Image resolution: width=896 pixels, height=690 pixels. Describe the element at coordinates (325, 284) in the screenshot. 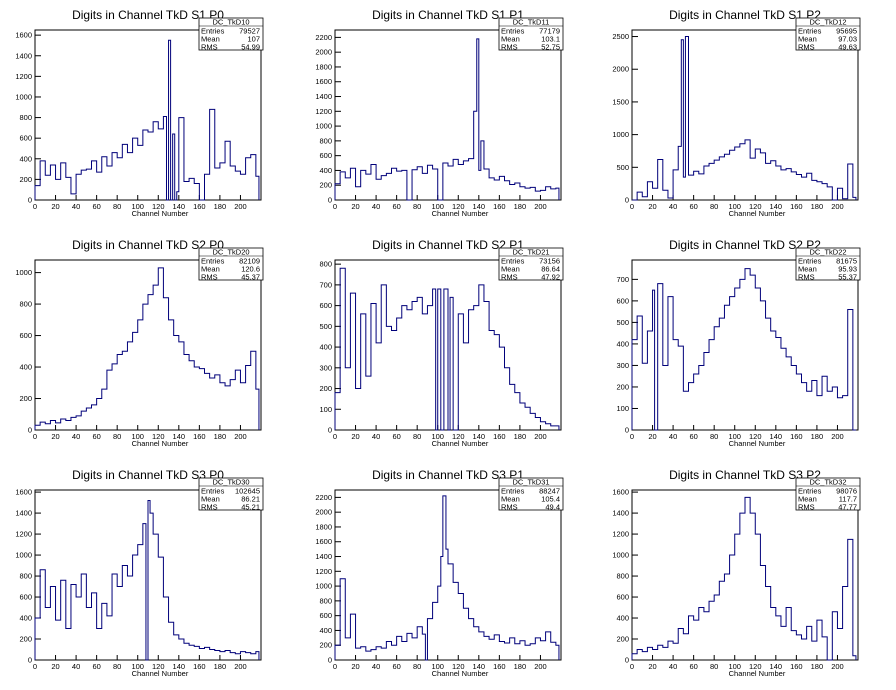

I see `y-tick-label: 700` at that location.